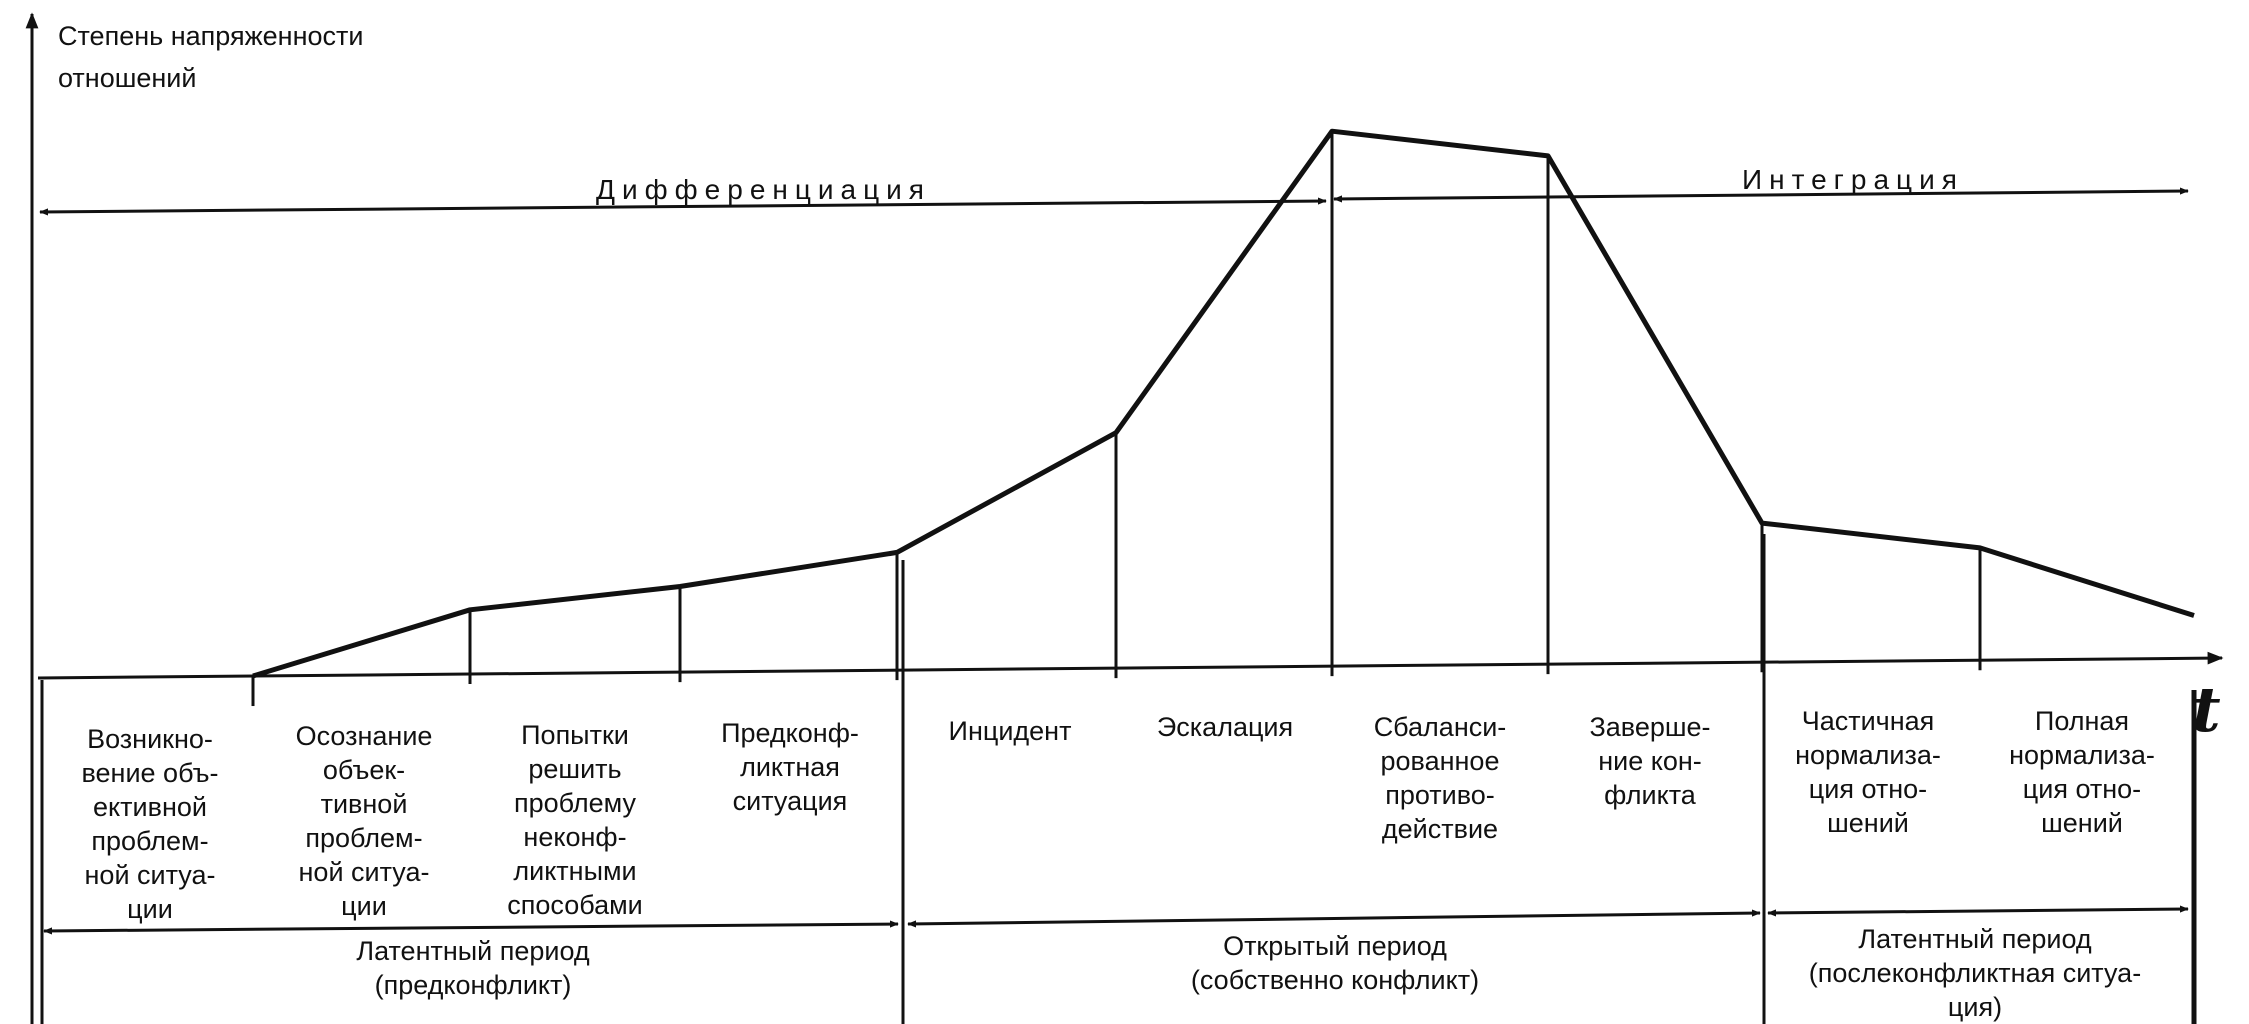  Describe the element at coordinates (790, 767) in the screenshot. I see `stage-label-4-line-2: ликтная` at that location.